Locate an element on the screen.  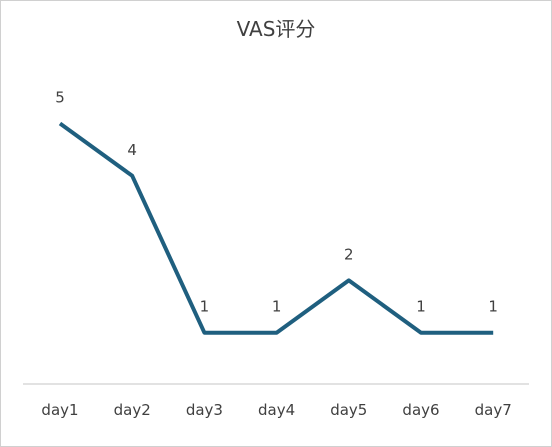
data-label-day2: 4 is located at coordinates (132, 150).